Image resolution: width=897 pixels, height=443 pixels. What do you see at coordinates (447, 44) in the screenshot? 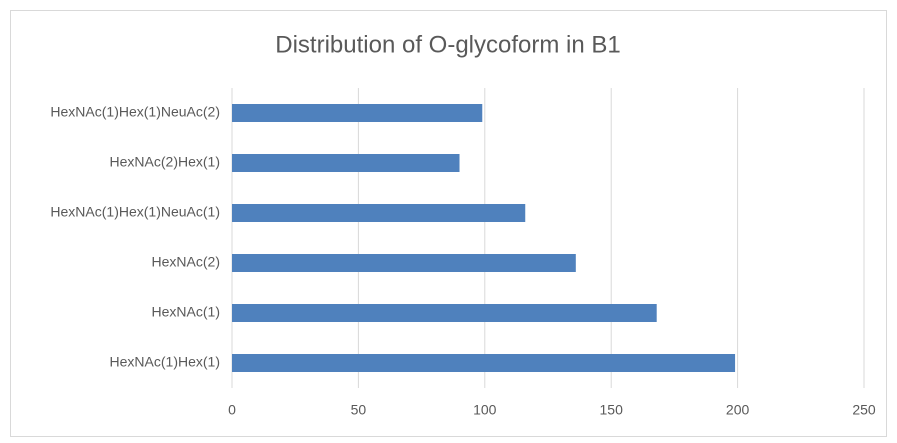
I see `chart-title: Distribution of O-glycoform in B1` at bounding box center [447, 44].